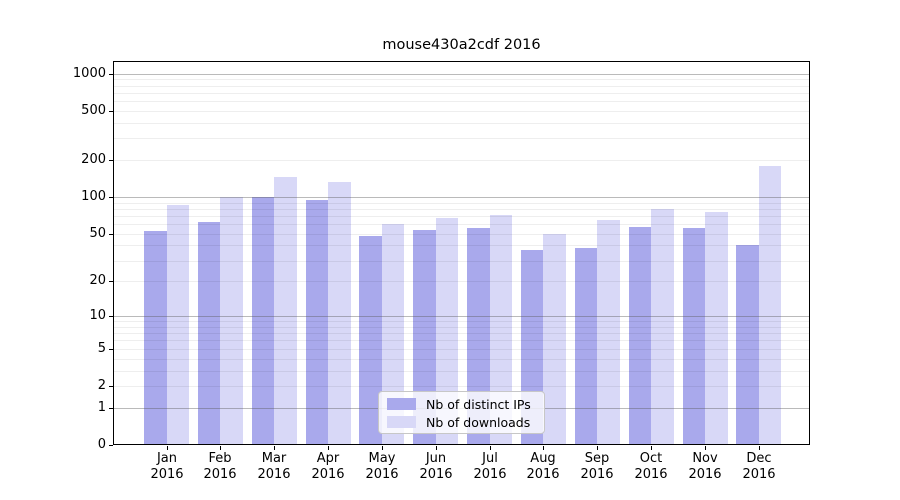 This screenshot has width=900, height=500. What do you see at coordinates (401, 404) in the screenshot?
I see `legend-swatch-distinct-ips` at bounding box center [401, 404].